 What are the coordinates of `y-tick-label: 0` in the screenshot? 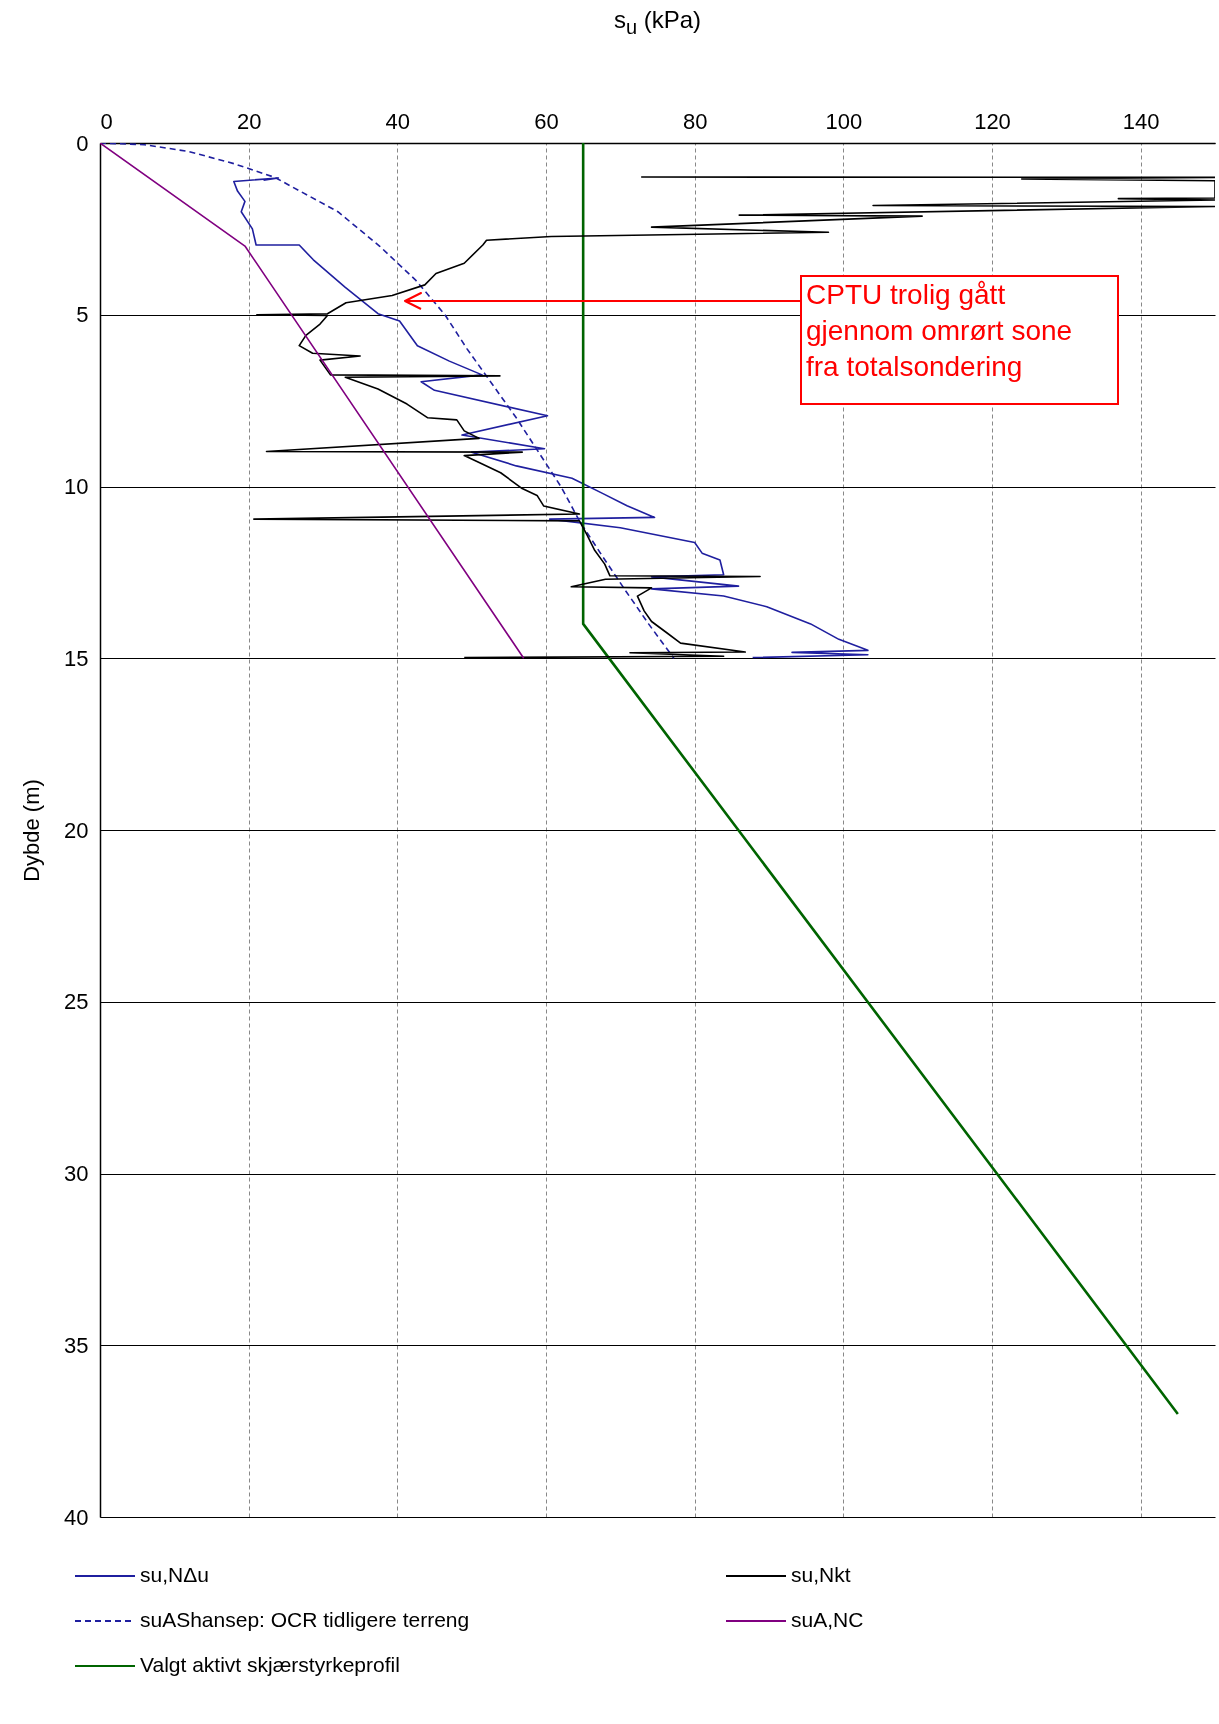 It's located at (82, 143).